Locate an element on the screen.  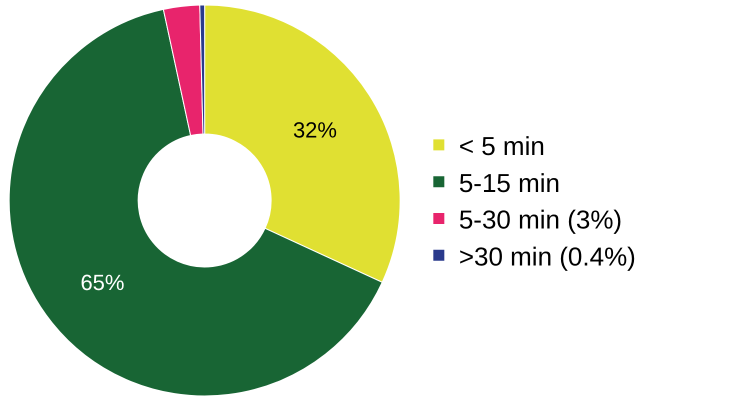
legend-label: 5-15 min is located at coordinates (509, 183).